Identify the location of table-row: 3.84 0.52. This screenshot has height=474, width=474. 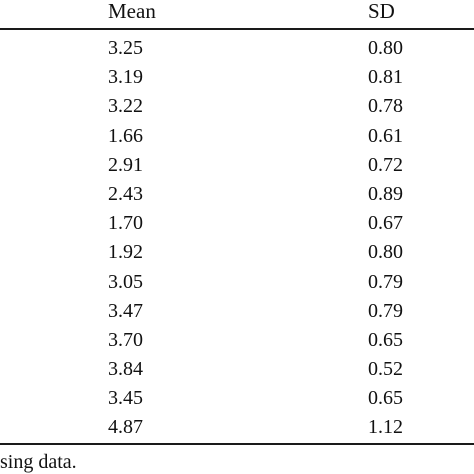
(237, 368).